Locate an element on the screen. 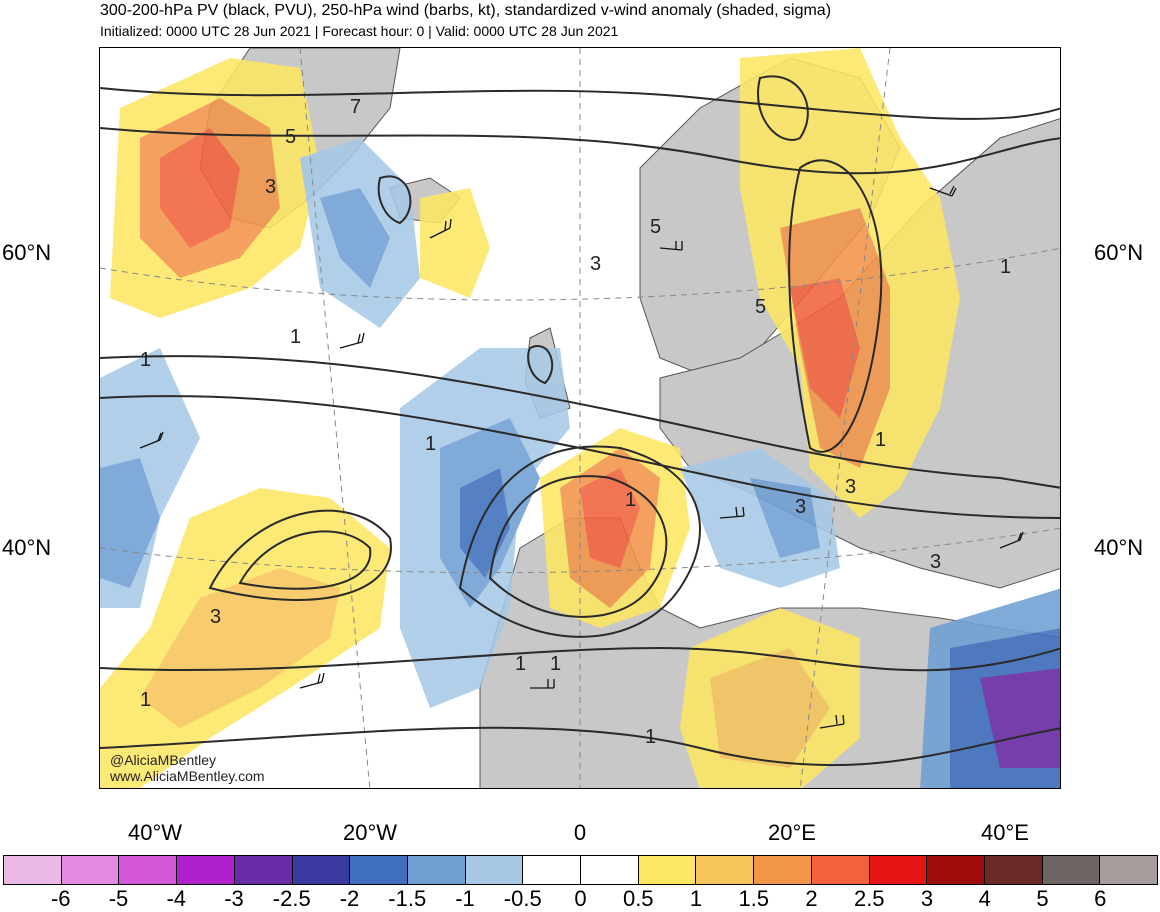 This screenshot has height=912, width=1160. colorbar-tick-label: -4 is located at coordinates (176, 898).